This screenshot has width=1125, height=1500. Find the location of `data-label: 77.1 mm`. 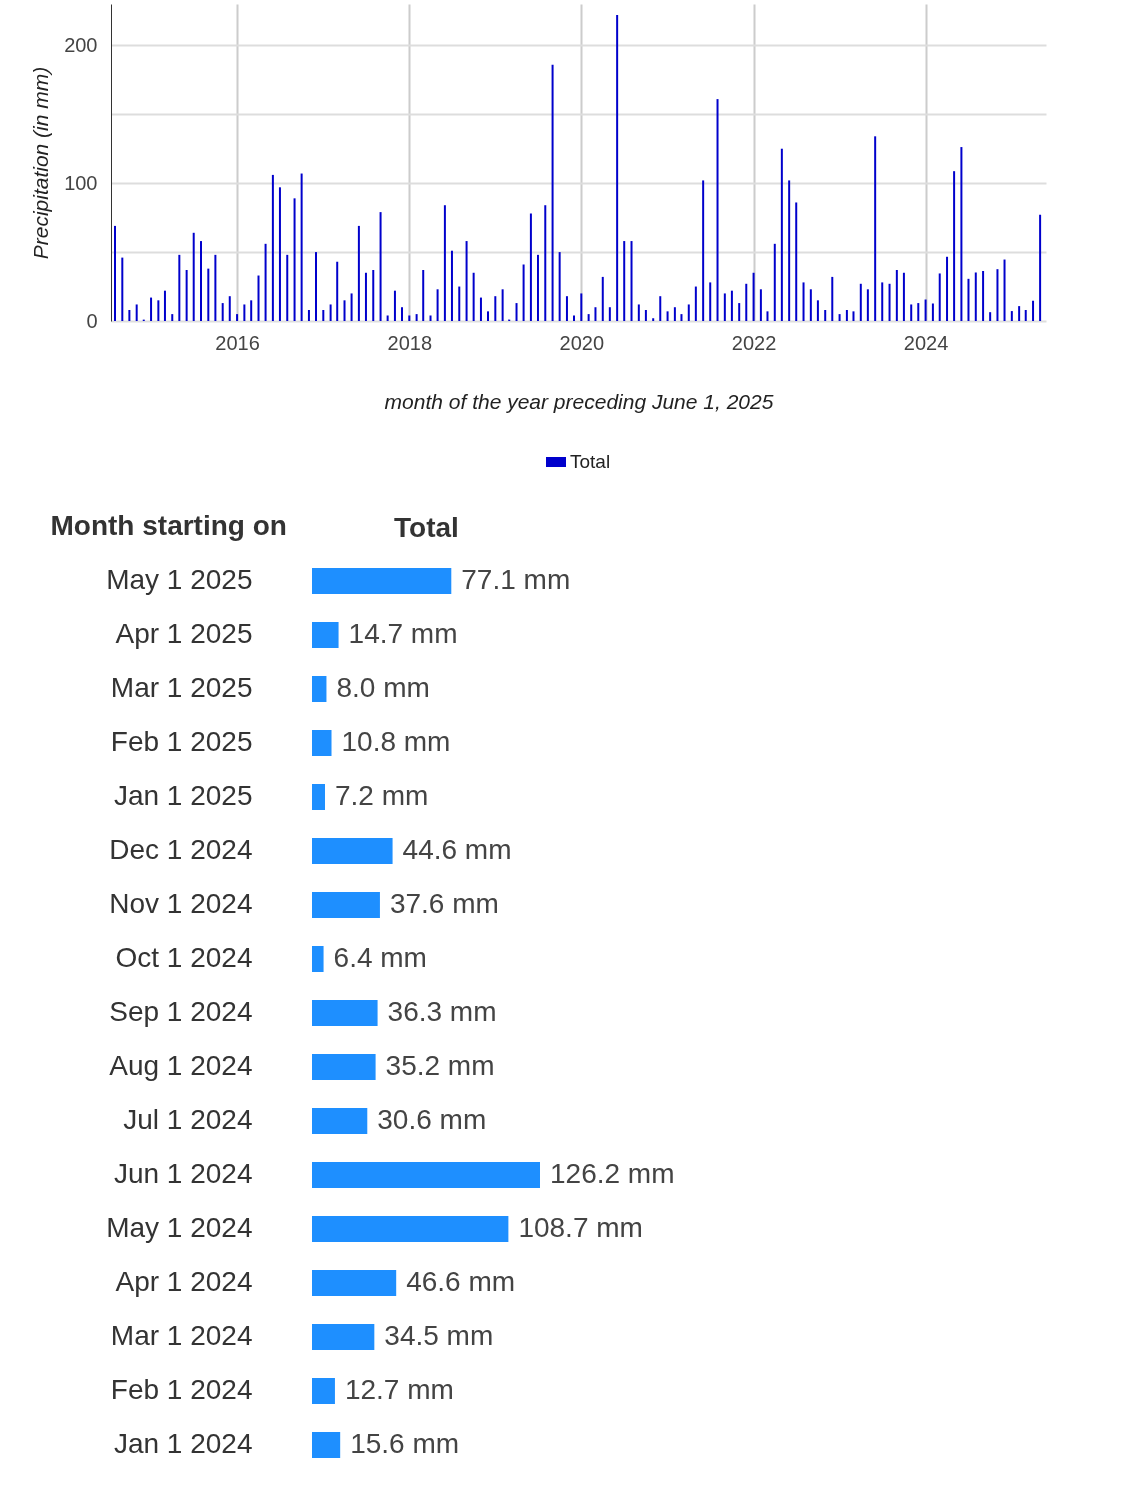

data-label: 77.1 mm is located at coordinates (516, 579).